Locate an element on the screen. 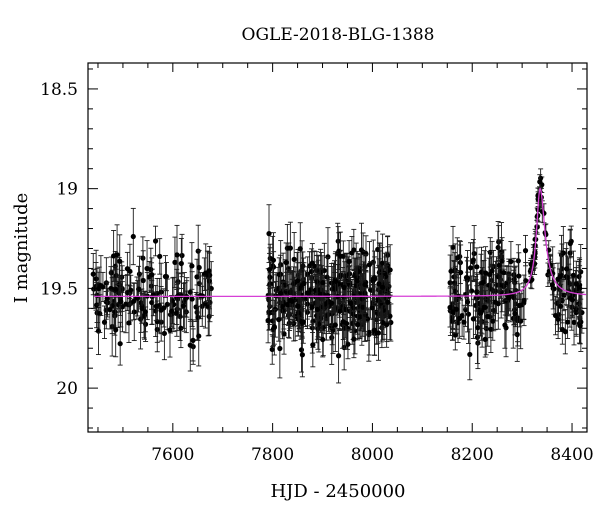 Image resolution: width=600 pixels, height=512 pixels. chart-title: OGLE-2018-BLG-1388 is located at coordinates (338, 35).